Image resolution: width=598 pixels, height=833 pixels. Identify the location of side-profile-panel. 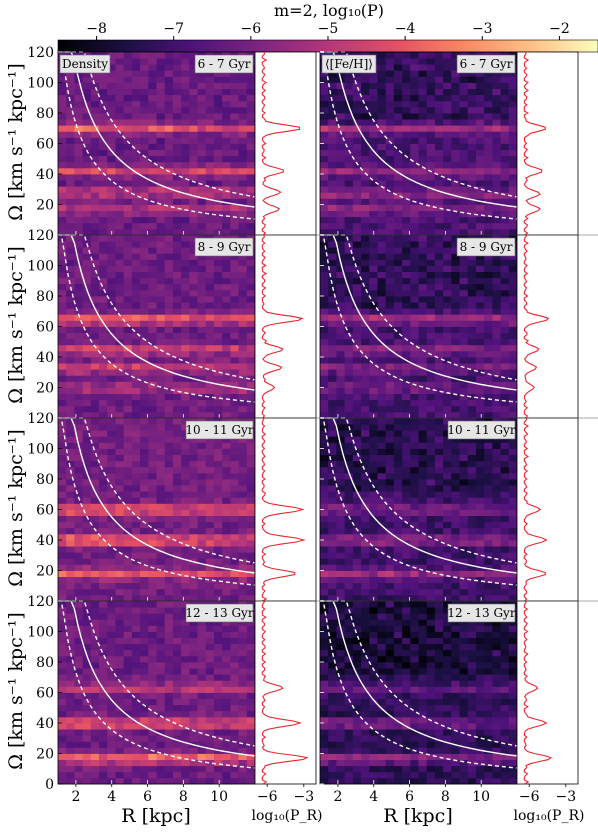
(285, 509).